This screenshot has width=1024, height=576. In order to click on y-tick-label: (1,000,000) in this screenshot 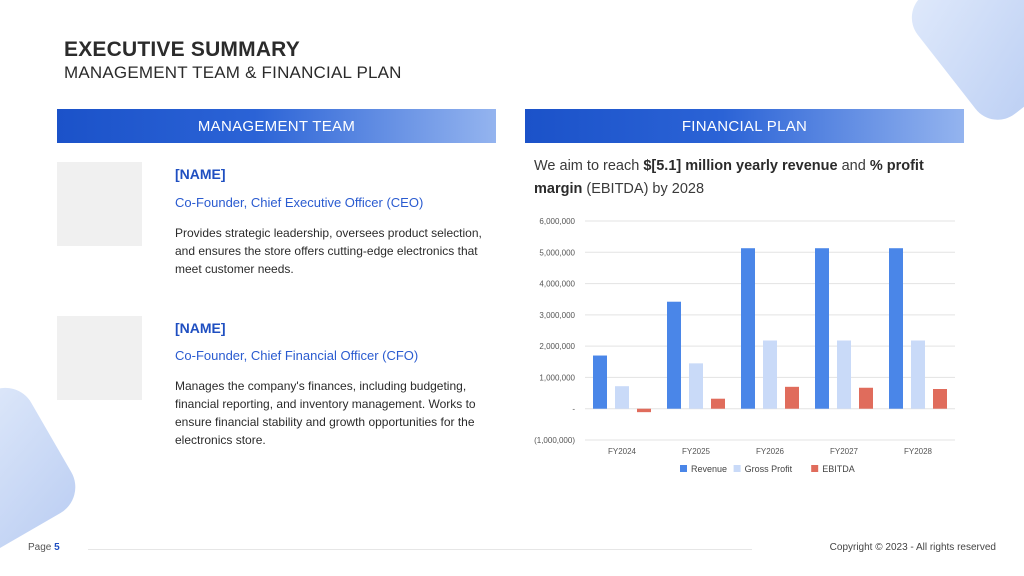, I will do `click(554, 440)`.